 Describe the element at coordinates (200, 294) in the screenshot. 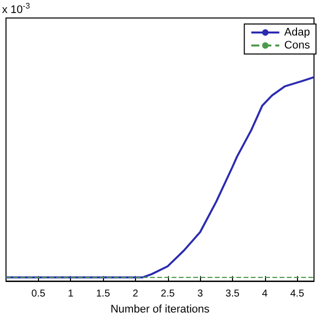

I see `x-tick-label: 3` at that location.